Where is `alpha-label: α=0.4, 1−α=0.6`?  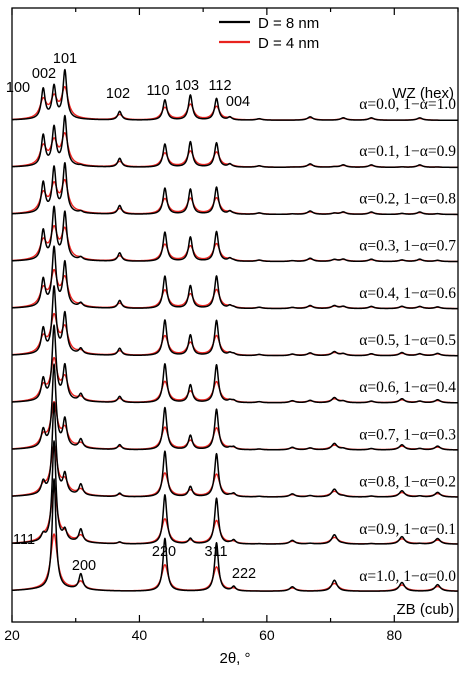
alpha-label: α=0.4, 1−α=0.6 is located at coordinates (407, 293).